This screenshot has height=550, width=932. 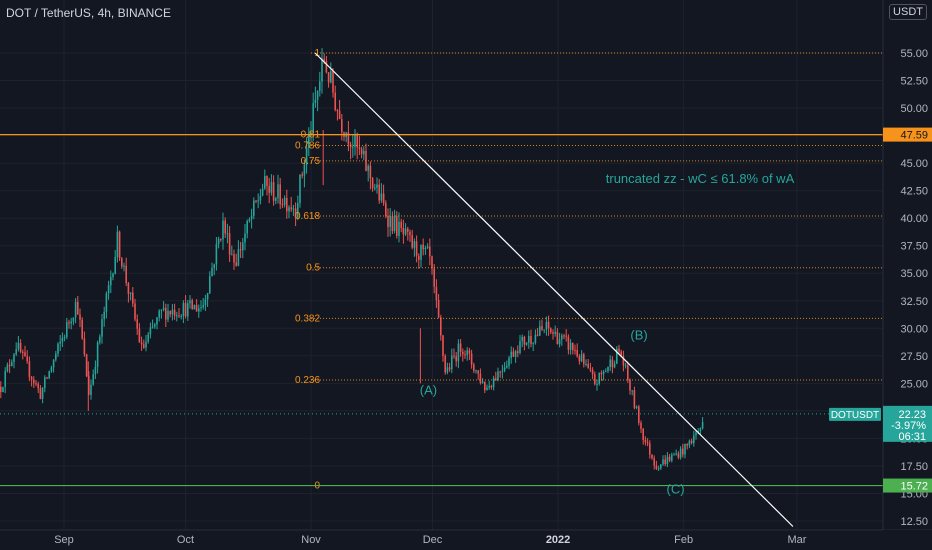 I want to click on currency-button: USDT, so click(x=908, y=12).